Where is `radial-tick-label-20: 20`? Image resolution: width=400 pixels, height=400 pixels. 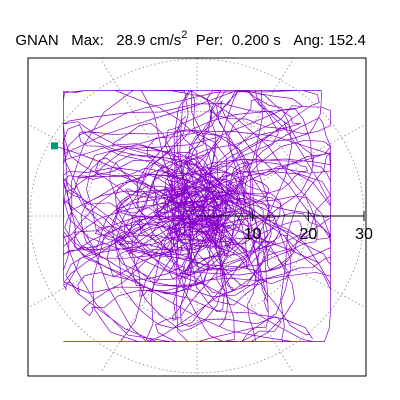
radial-tick-label-20: 20 is located at coordinates (308, 234).